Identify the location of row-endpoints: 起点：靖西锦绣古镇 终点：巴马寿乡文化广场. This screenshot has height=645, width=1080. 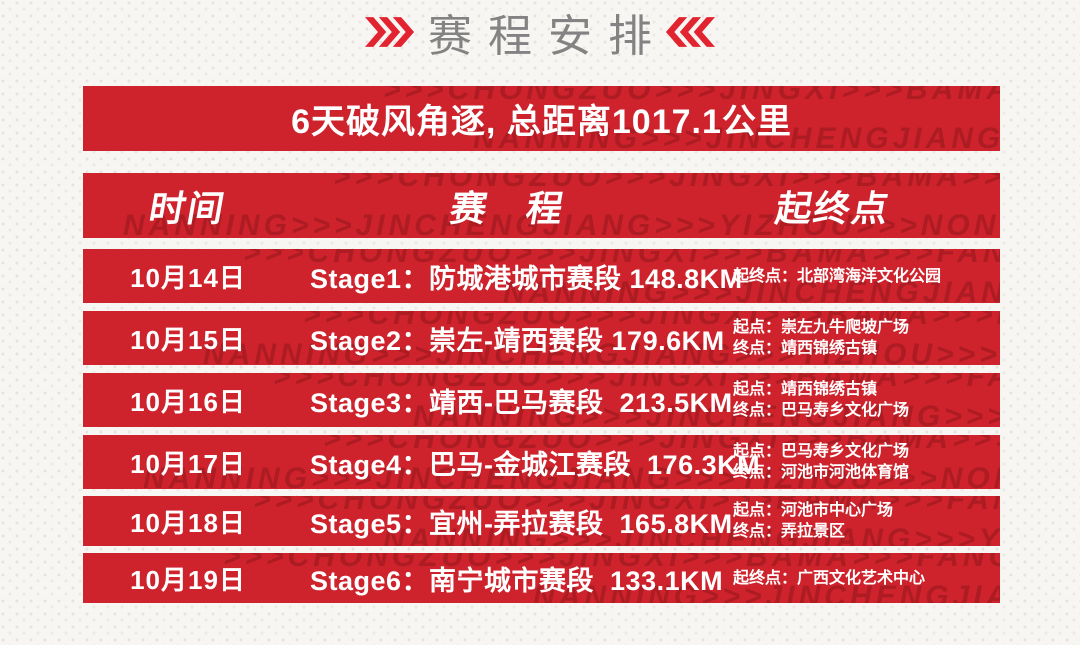
(861, 400).